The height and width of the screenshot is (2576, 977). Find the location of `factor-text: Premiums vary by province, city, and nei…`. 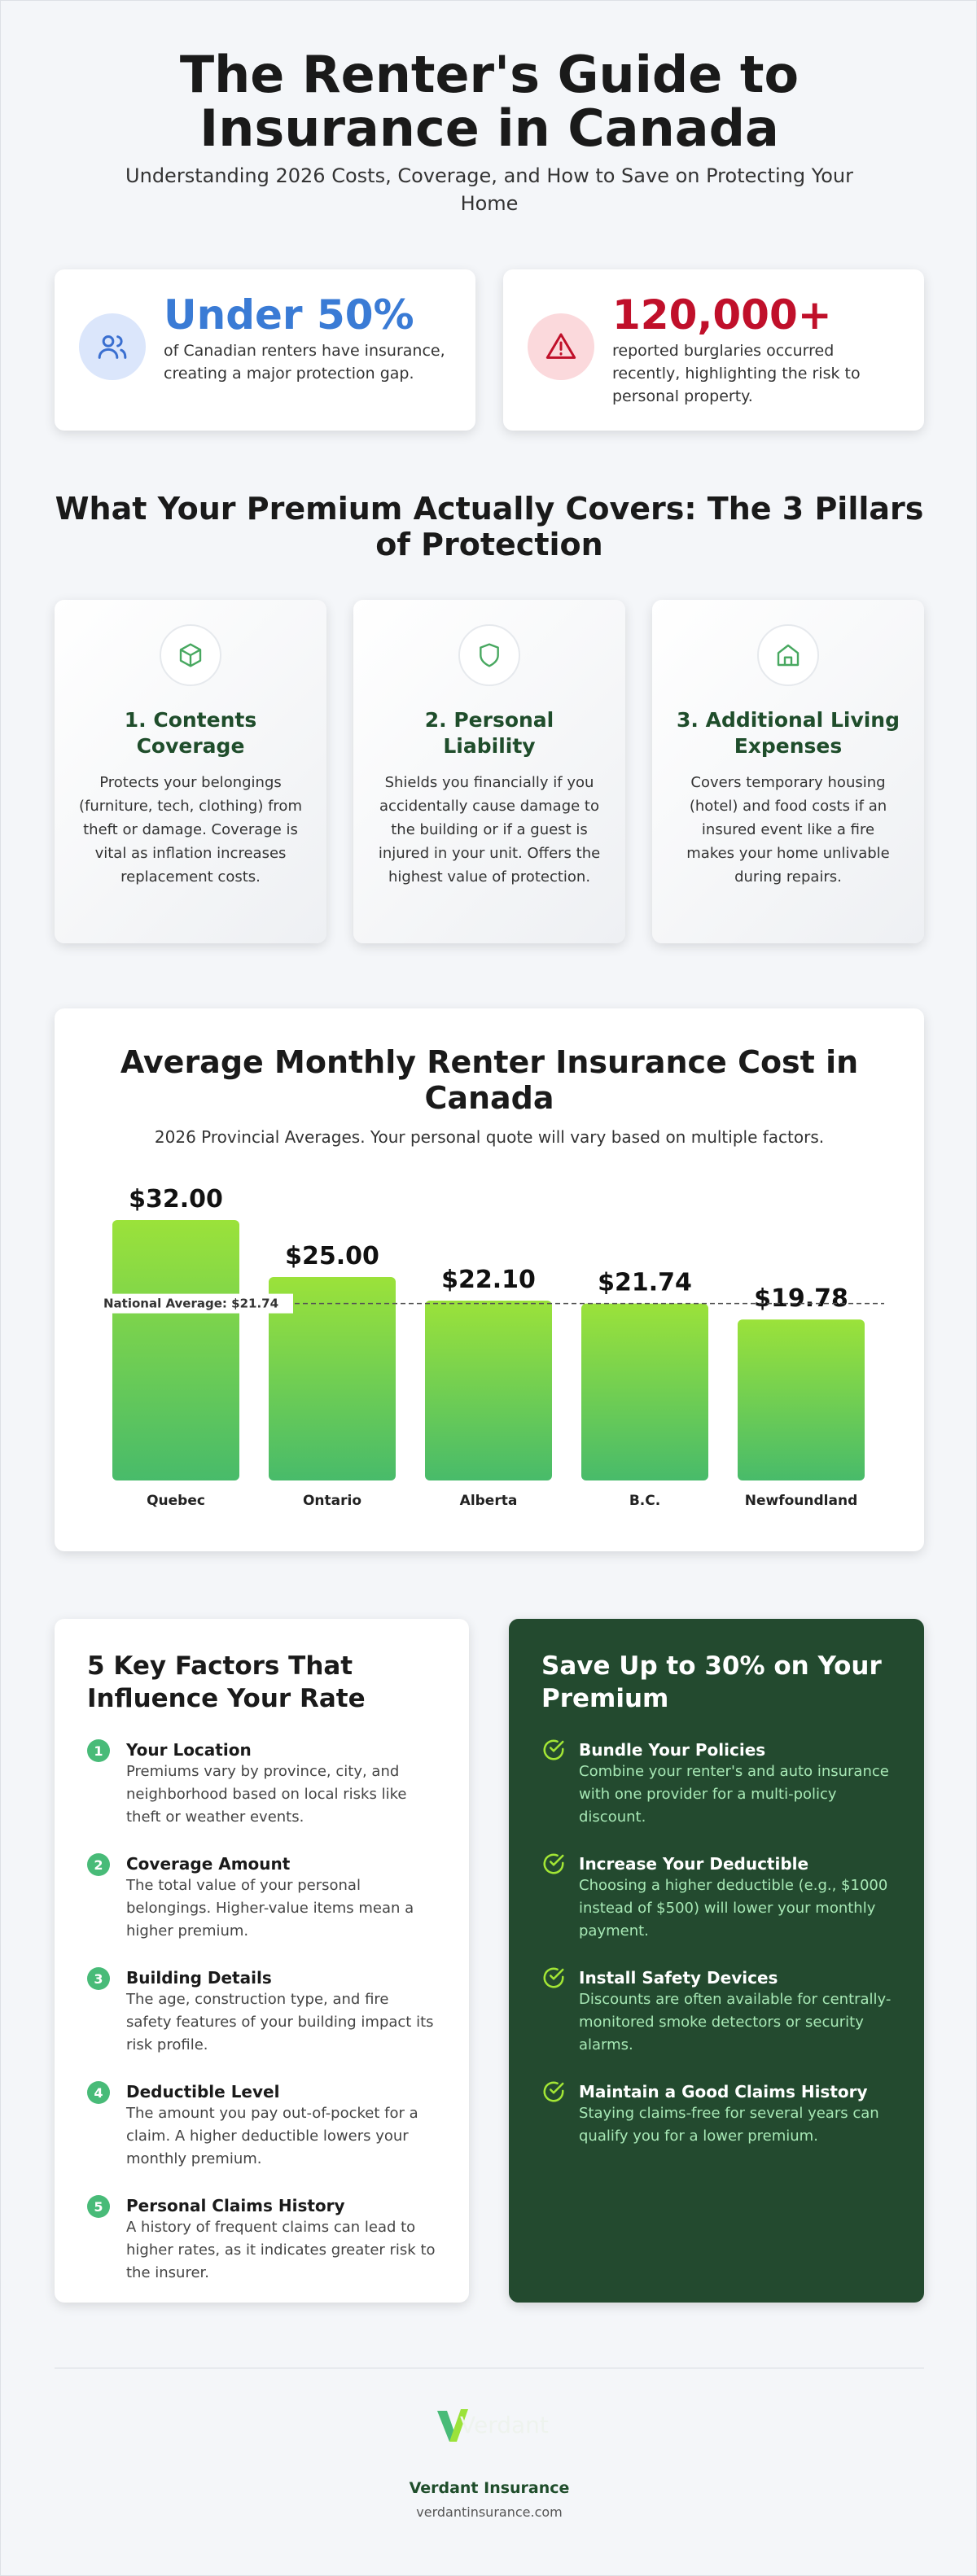

factor-text: Premiums vary by province, city, and nei… is located at coordinates (267, 1795).